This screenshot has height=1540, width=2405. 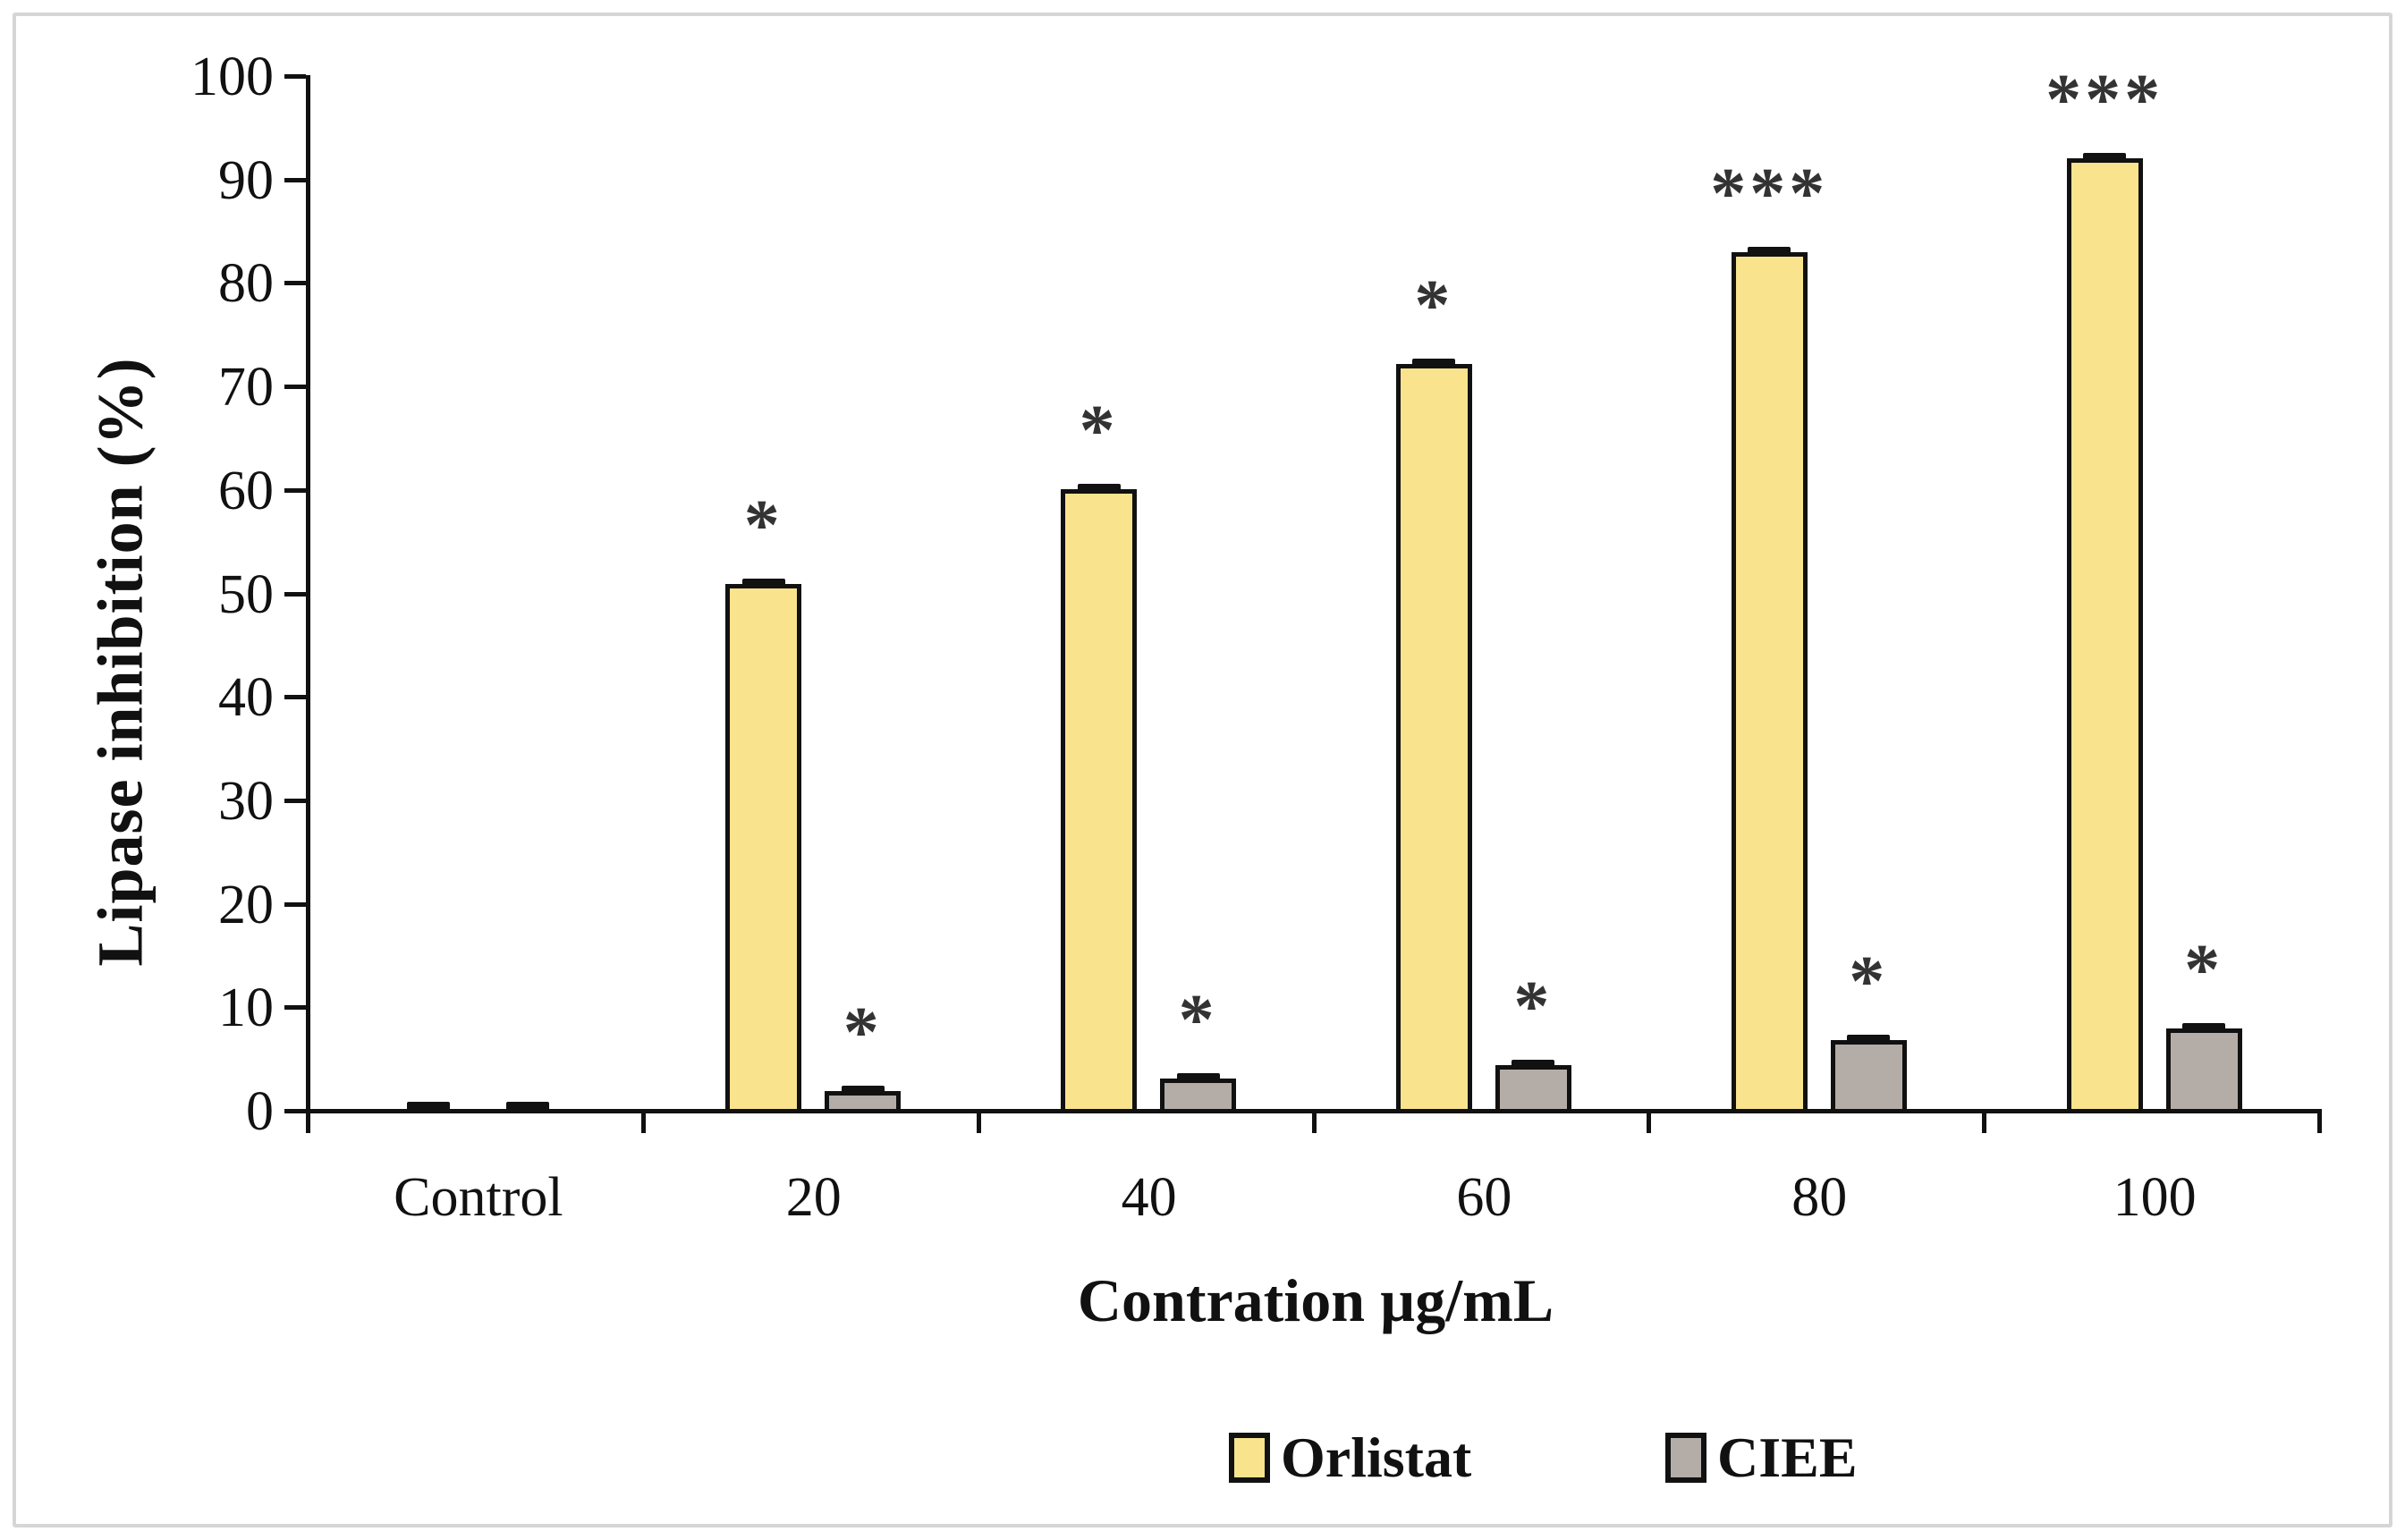 What do you see at coordinates (246, 388) in the screenshot?
I see `y-tick-label: 70` at bounding box center [246, 388].